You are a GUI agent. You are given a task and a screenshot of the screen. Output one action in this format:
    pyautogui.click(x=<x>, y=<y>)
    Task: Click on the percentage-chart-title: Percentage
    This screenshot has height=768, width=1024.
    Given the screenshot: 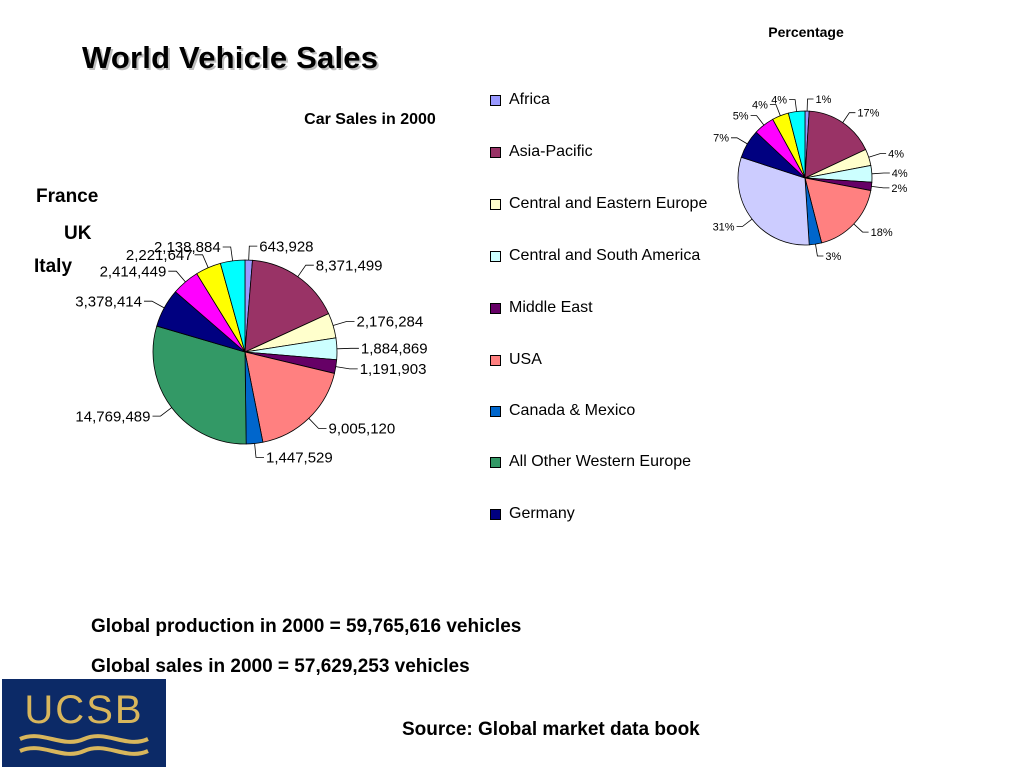 What is the action you would take?
    pyautogui.click(x=806, y=32)
    